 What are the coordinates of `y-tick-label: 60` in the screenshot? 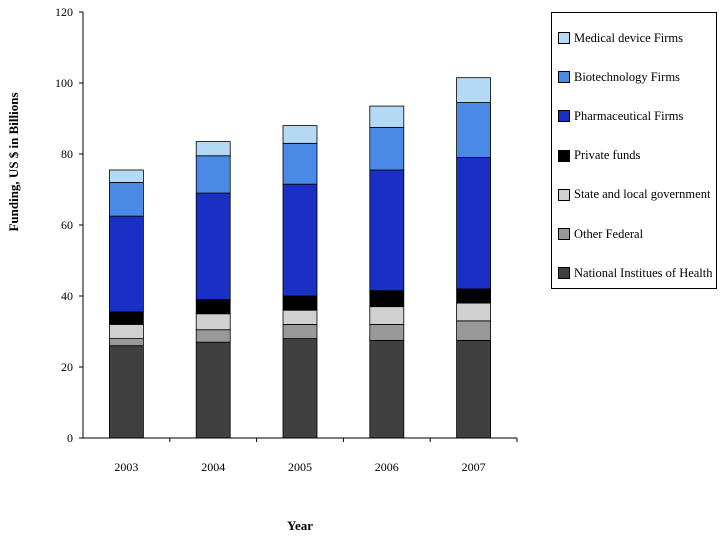 It's located at (67, 225).